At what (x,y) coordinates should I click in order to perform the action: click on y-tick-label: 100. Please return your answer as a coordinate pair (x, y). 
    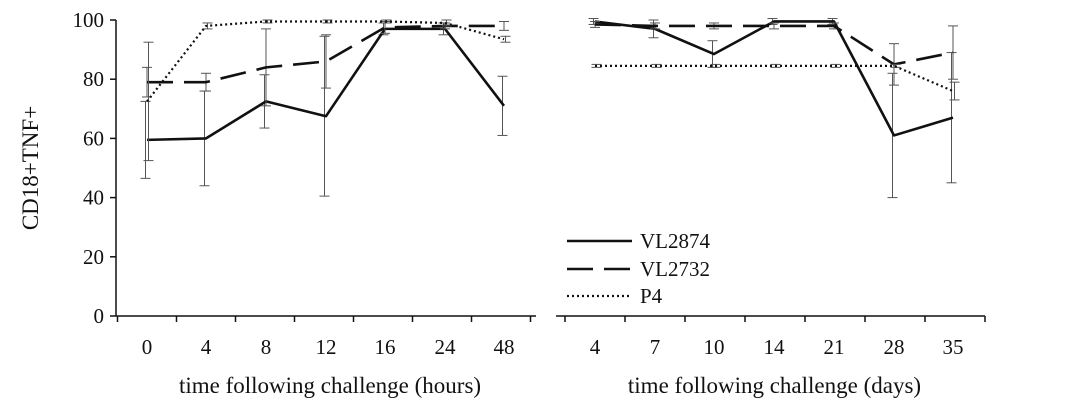
    Looking at the image, I should click on (89, 20).